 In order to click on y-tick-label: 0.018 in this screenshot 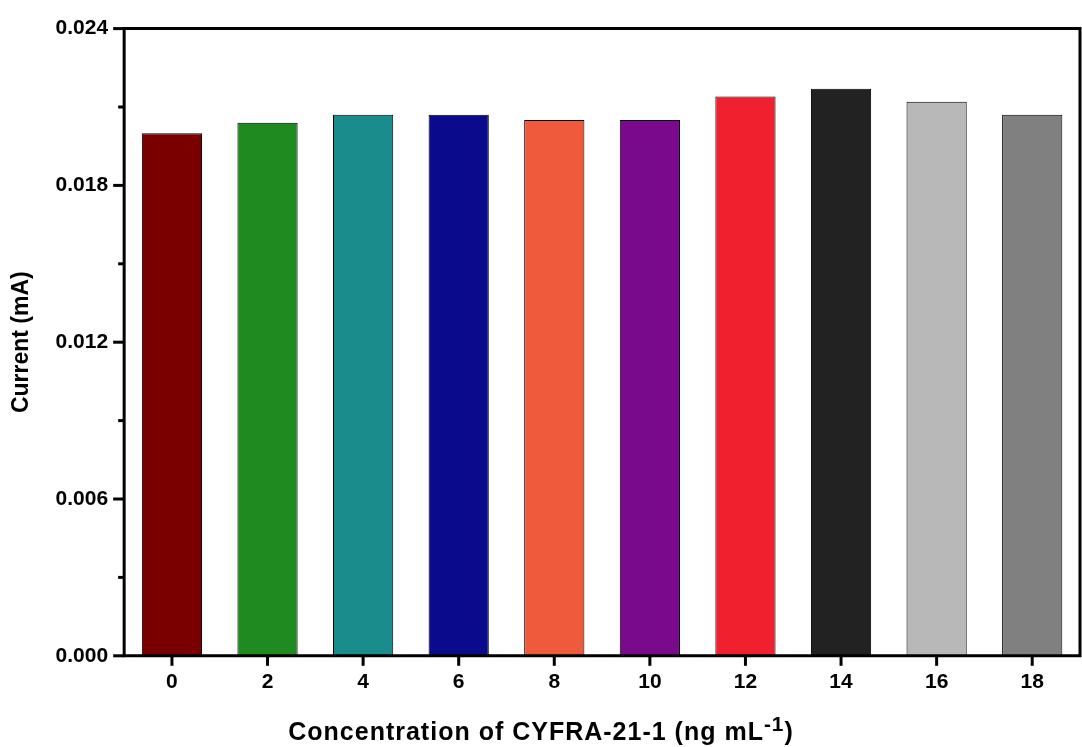, I will do `click(82, 184)`.